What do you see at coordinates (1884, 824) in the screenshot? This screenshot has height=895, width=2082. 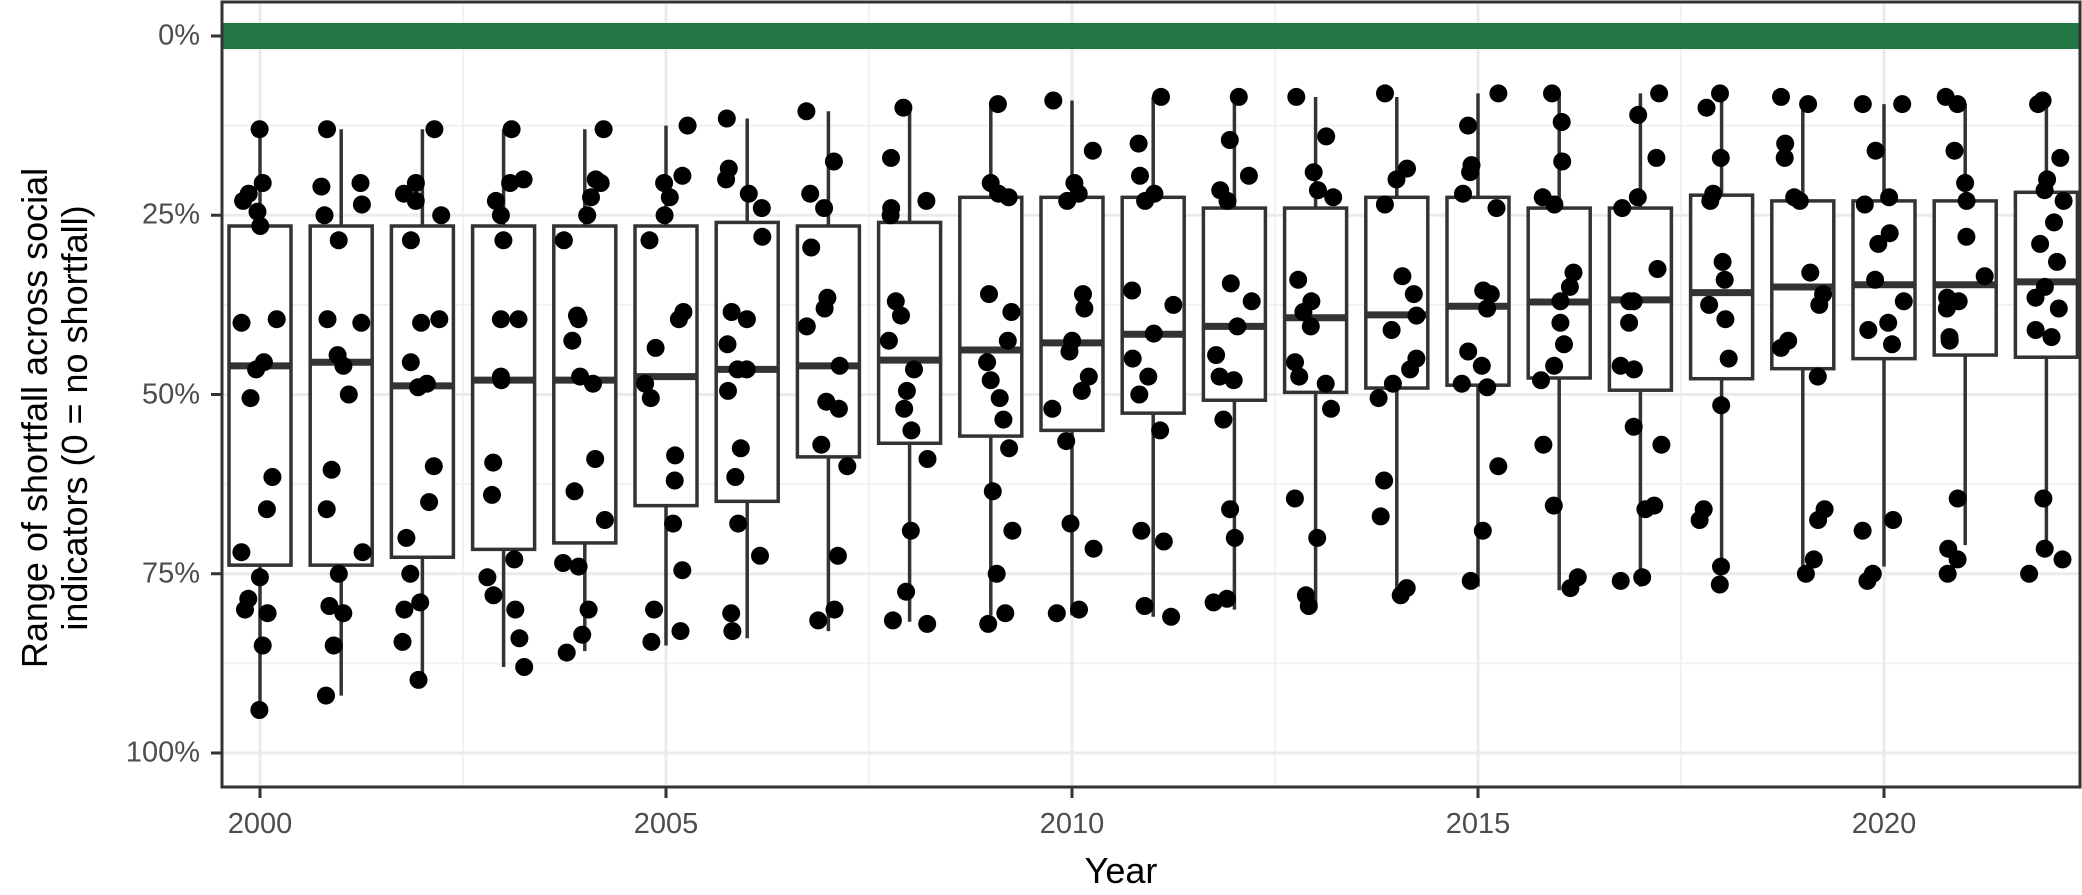 I see `x-tick-label: 2020` at bounding box center [1884, 824].